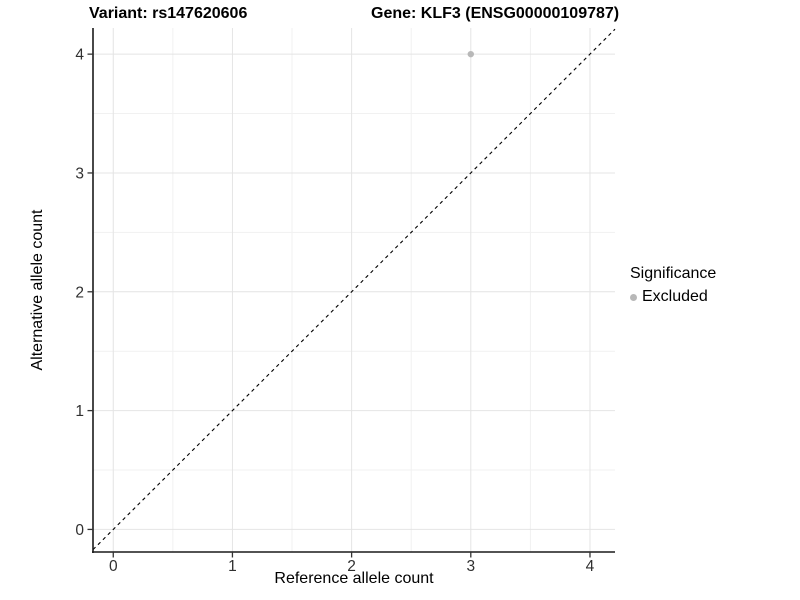  I want to click on x-tick-label: 1, so click(232, 566).